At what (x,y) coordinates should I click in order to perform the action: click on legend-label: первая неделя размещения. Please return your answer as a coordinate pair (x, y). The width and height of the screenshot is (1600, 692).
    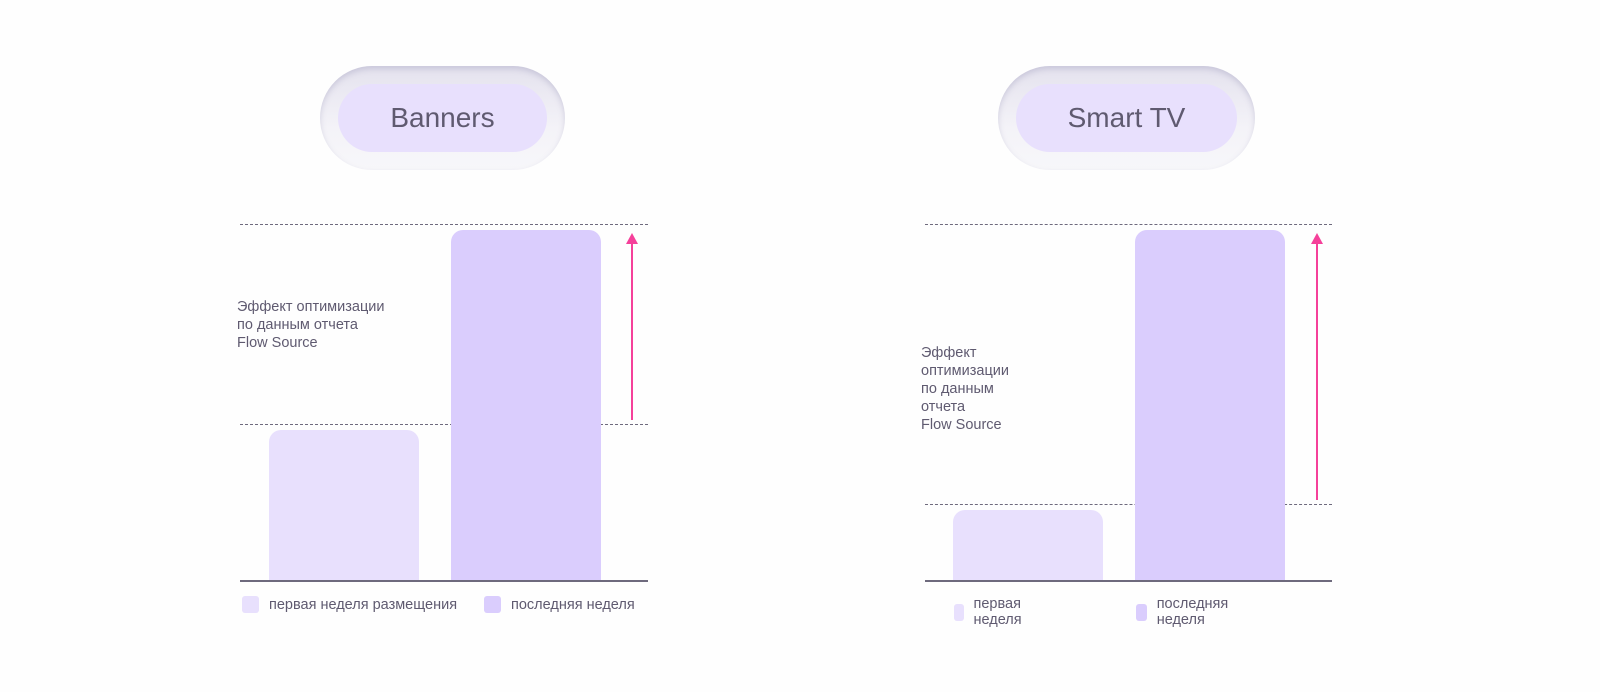
    Looking at the image, I should click on (363, 604).